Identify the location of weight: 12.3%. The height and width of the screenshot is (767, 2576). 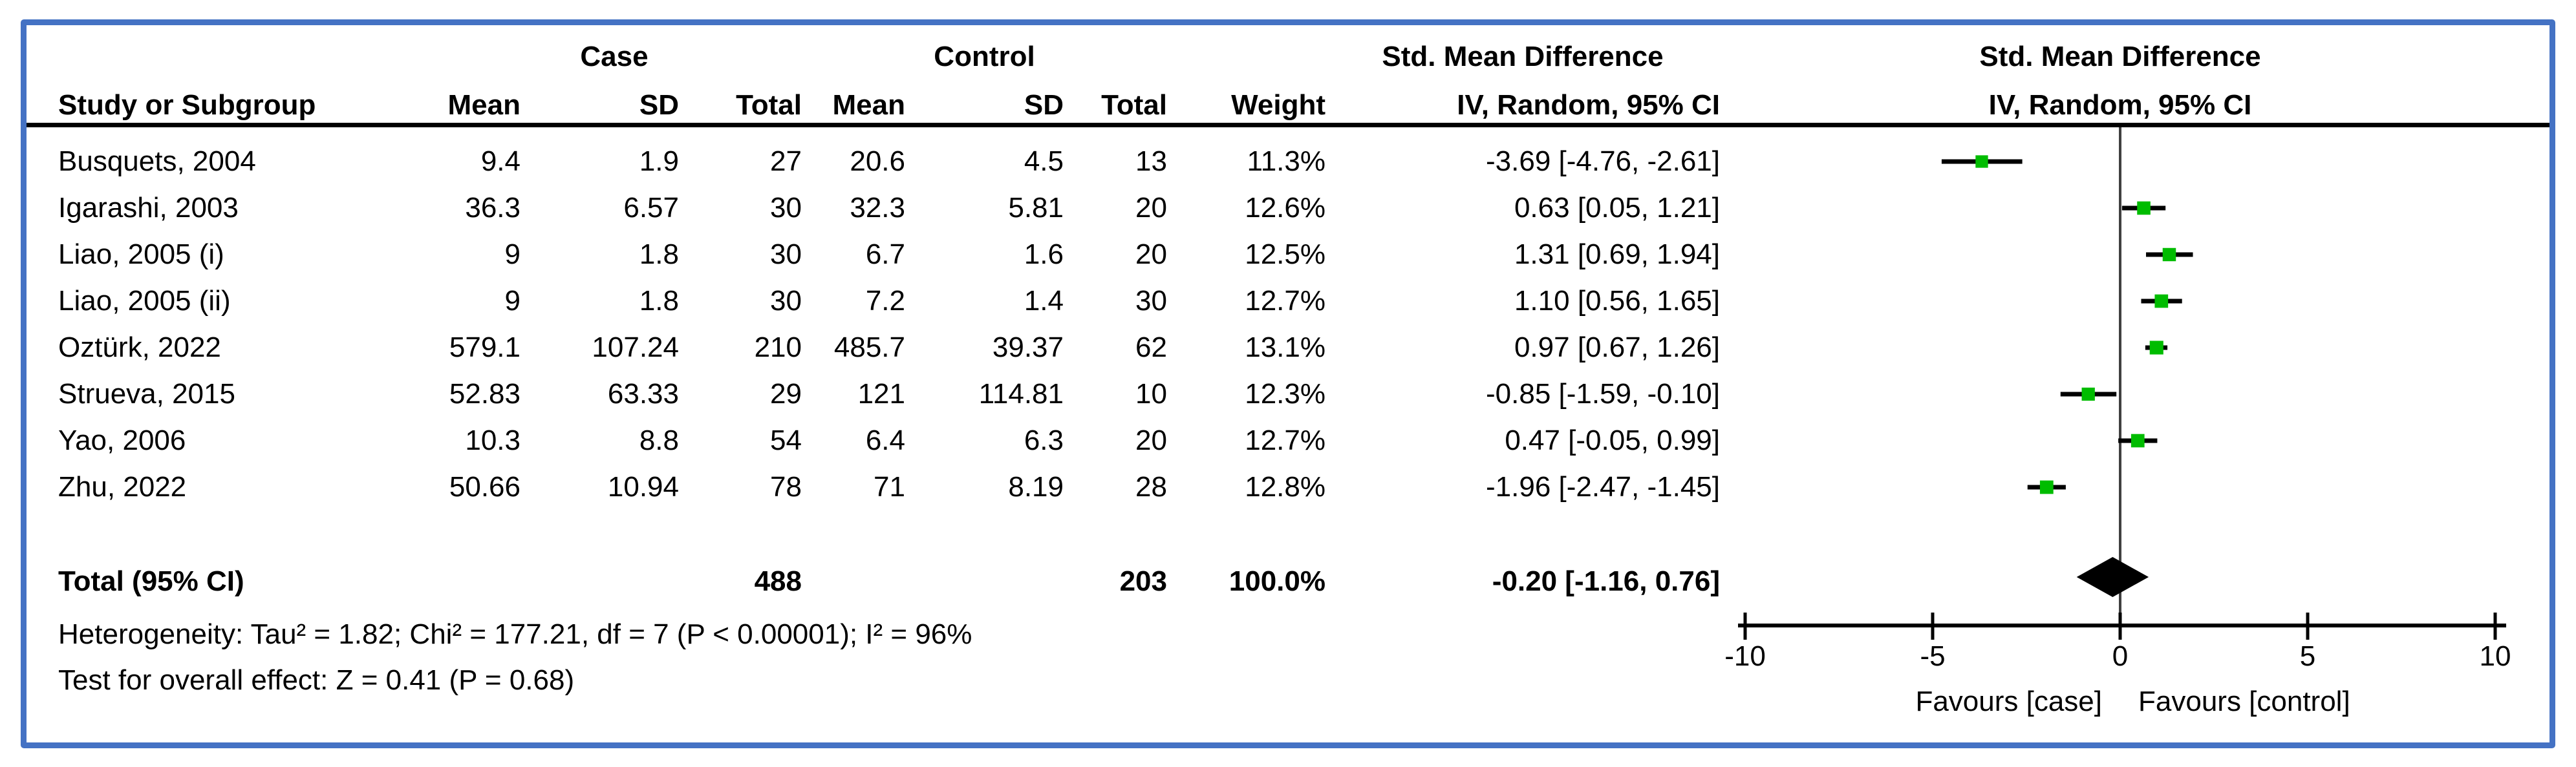
(1285, 394).